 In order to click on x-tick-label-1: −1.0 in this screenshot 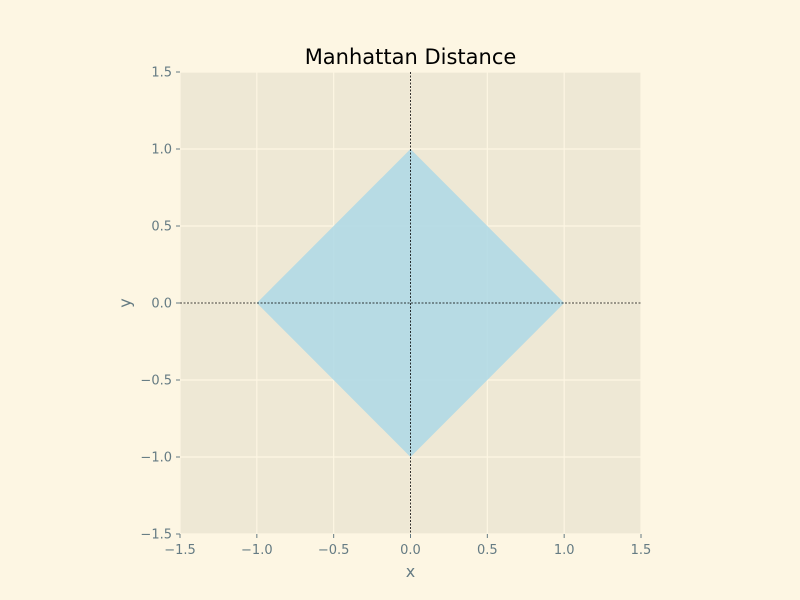, I will do `click(257, 550)`.